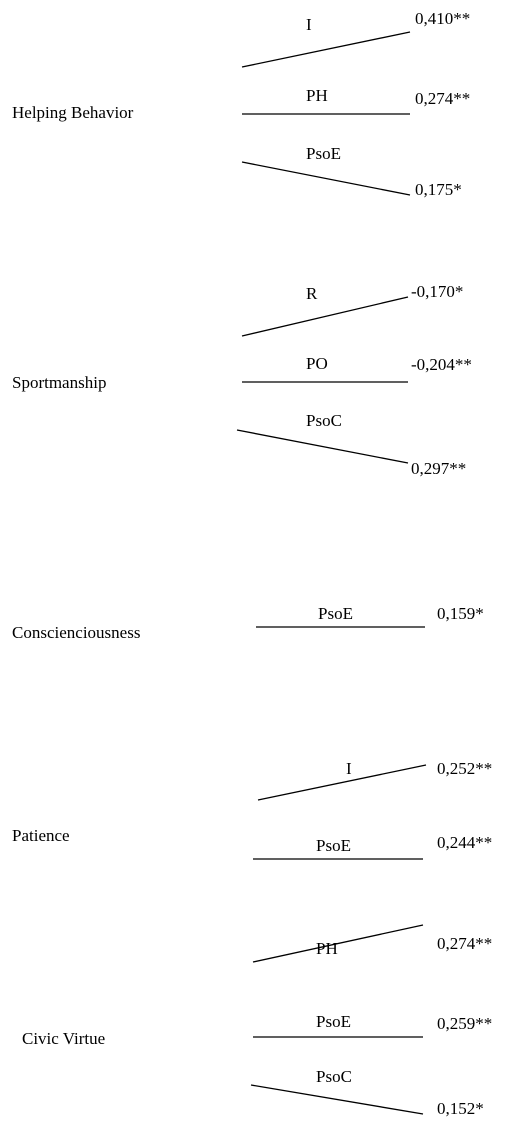  Describe the element at coordinates (438, 189) in the screenshot. I see `coefficient-value: 0,175*` at that location.